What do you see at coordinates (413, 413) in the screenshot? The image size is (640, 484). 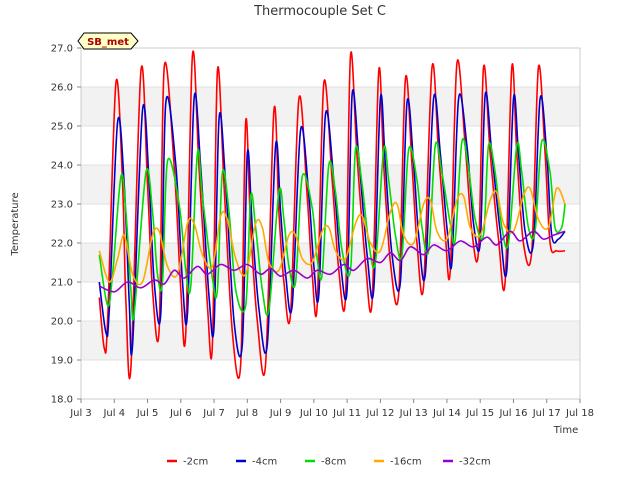 I see `x-tick-label: Jul 13` at bounding box center [413, 413].